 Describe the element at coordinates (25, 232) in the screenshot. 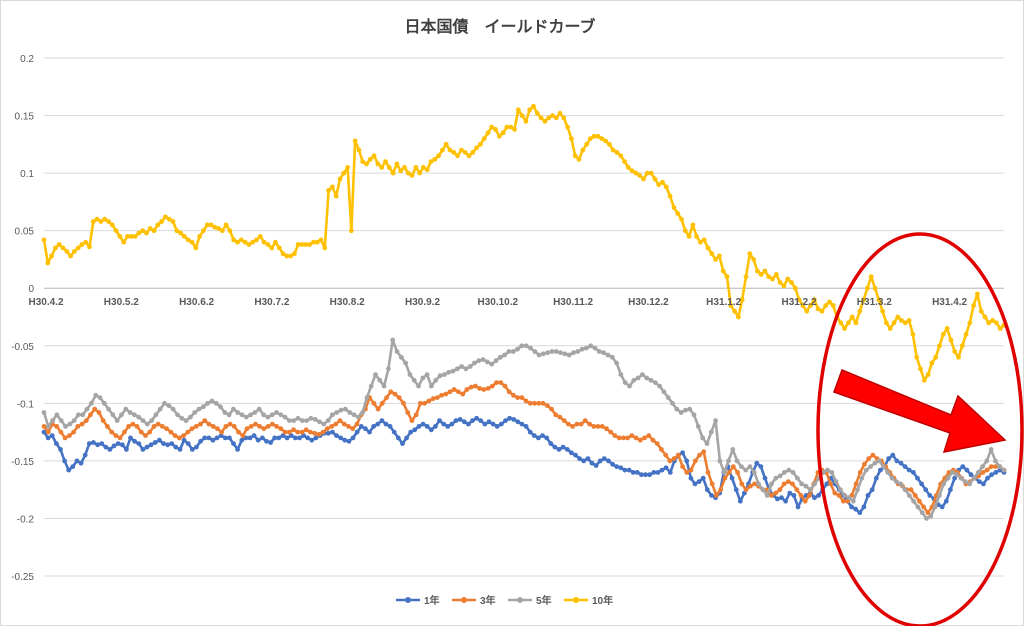

I see `y-tick-label: 0.05` at that location.